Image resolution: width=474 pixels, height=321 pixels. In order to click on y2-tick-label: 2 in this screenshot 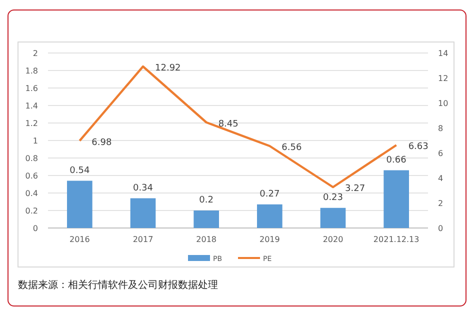, I will do `click(441, 203)`.